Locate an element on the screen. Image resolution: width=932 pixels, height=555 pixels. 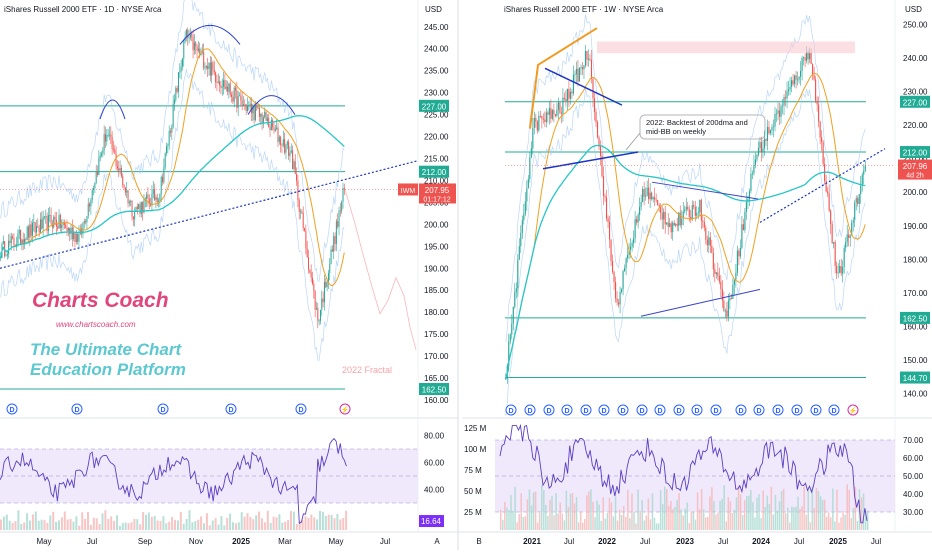
right-triangle-lower is located at coordinates (590, 160).